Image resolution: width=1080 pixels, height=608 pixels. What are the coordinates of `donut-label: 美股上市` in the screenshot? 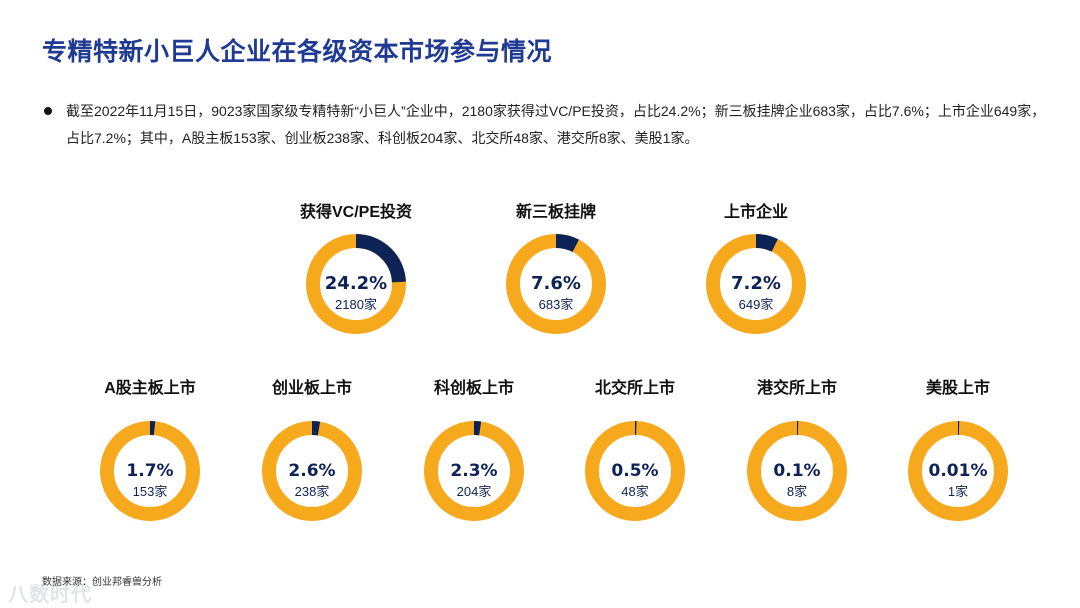 It's located at (957, 388).